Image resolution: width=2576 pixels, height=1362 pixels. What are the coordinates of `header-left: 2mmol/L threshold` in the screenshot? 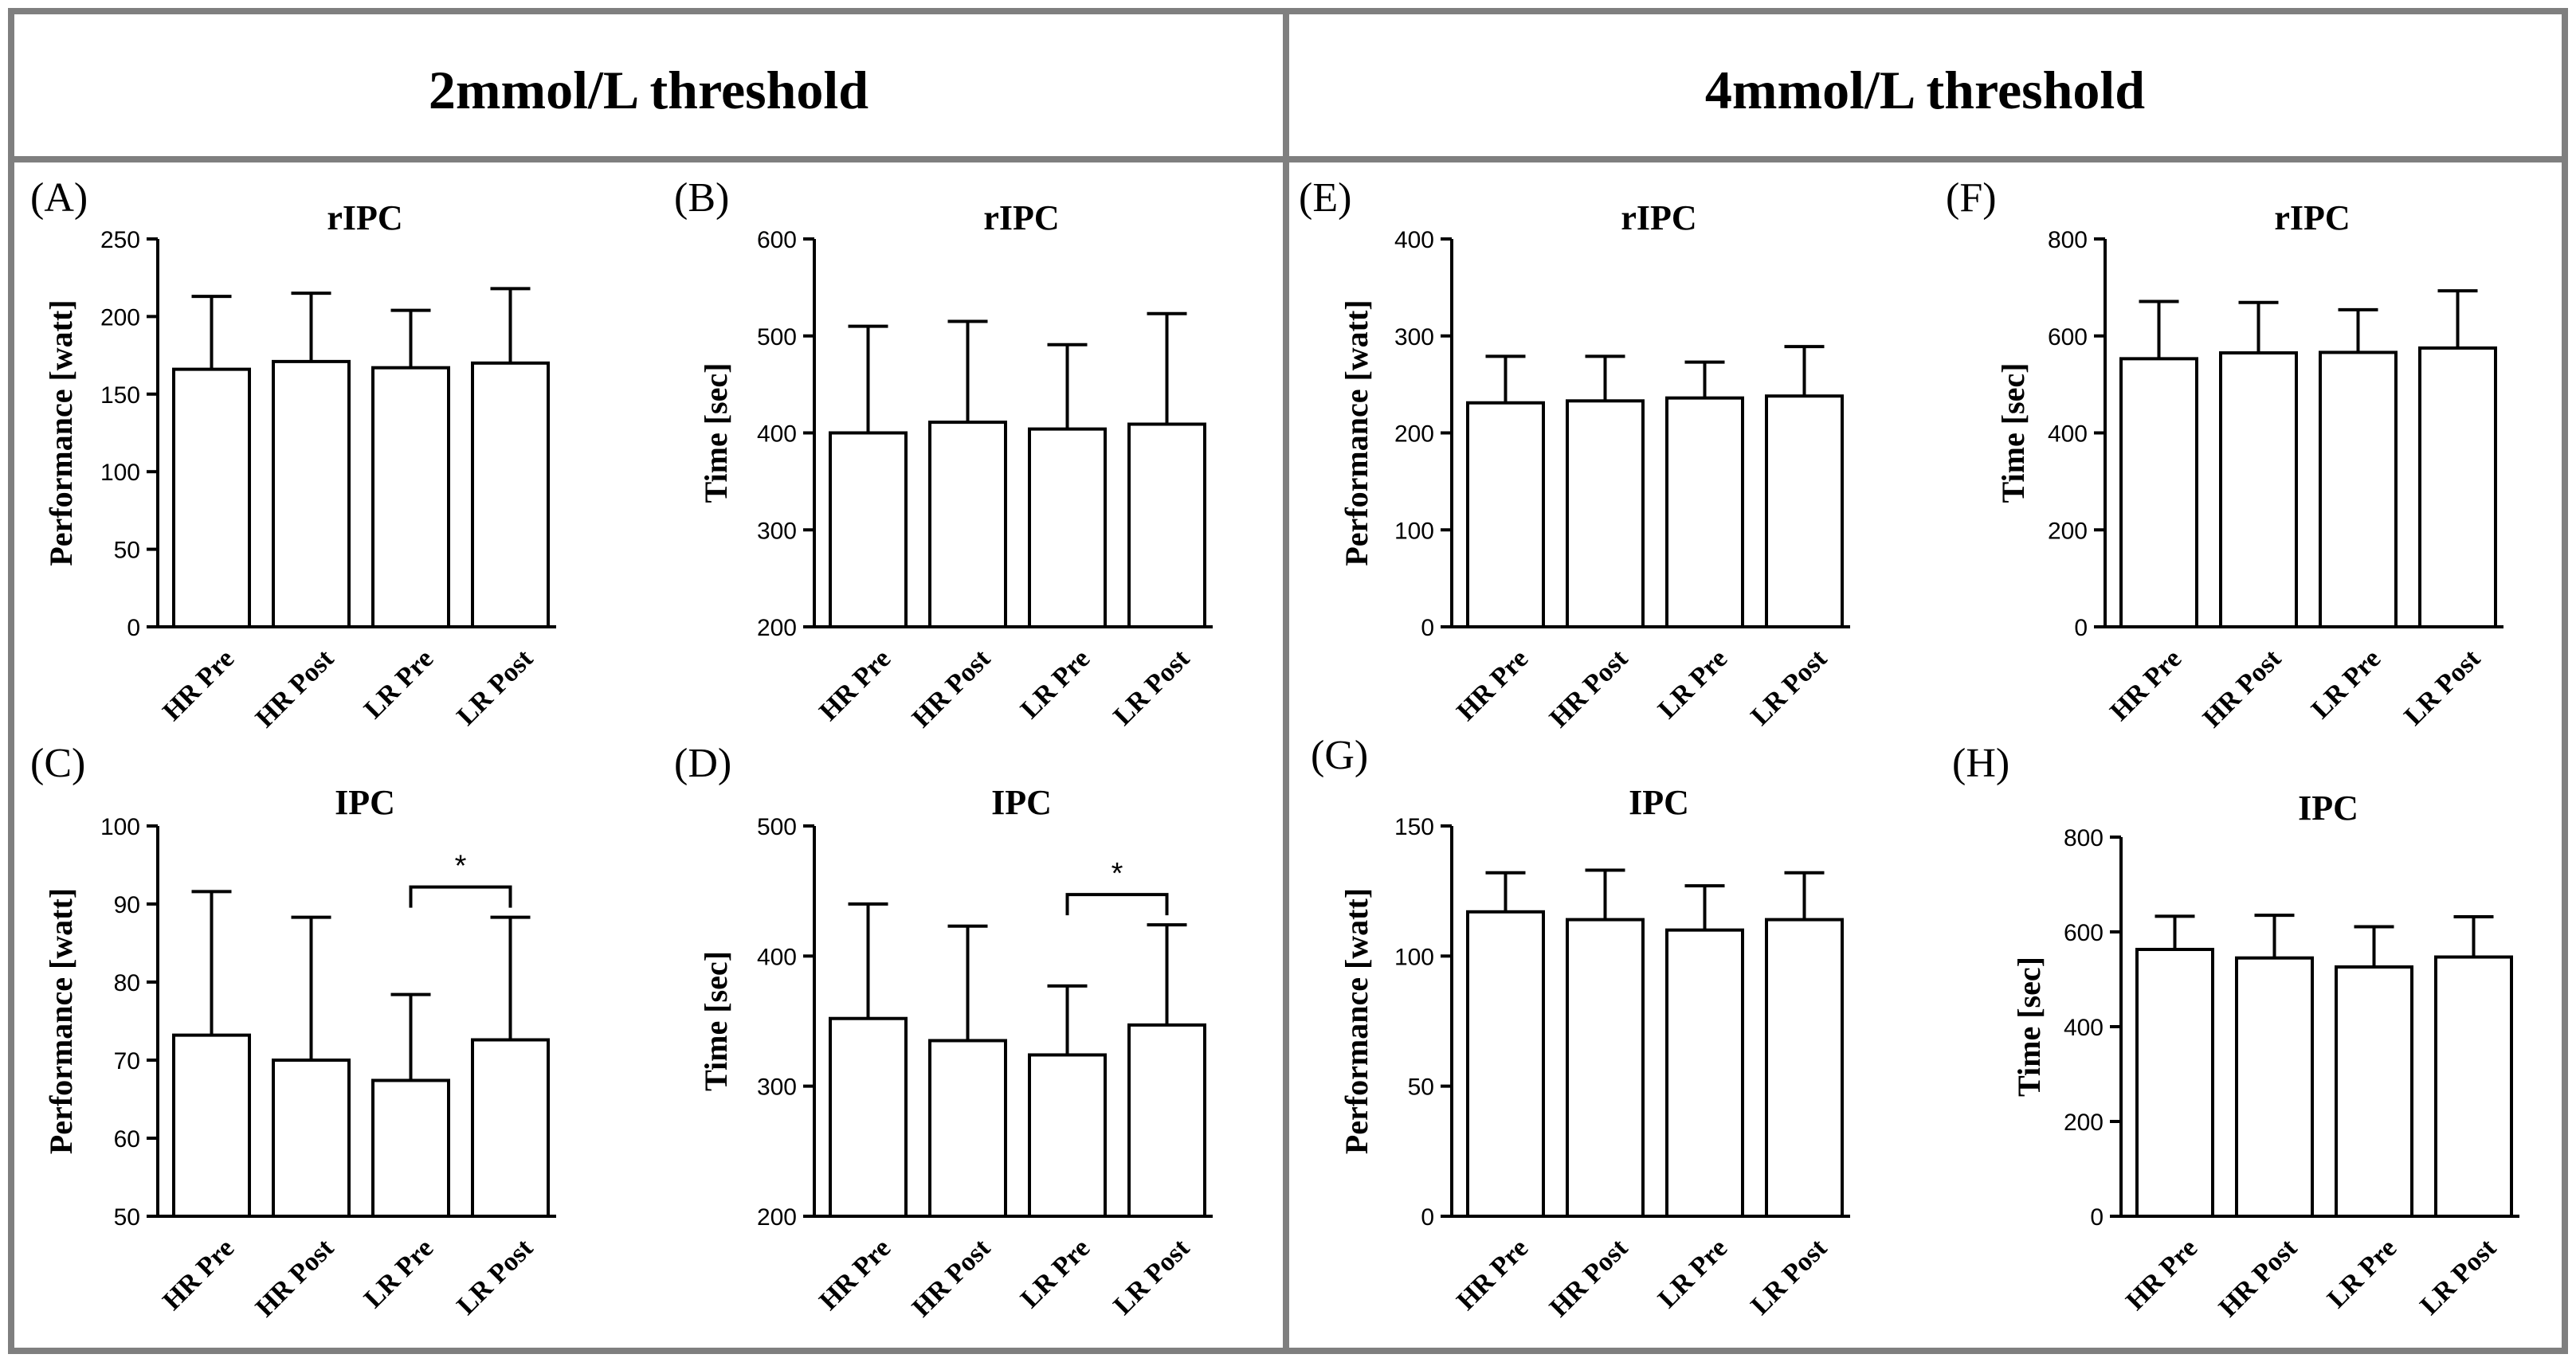 It's located at (648, 90).